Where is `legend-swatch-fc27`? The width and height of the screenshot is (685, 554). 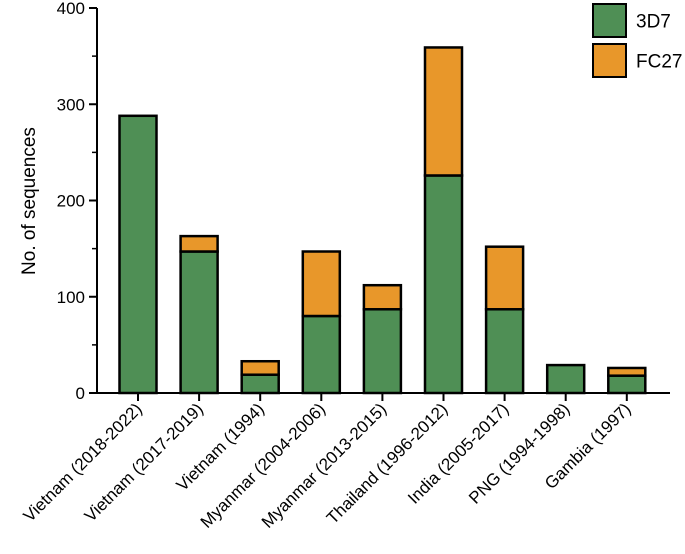 legend-swatch-fc27 is located at coordinates (609, 60).